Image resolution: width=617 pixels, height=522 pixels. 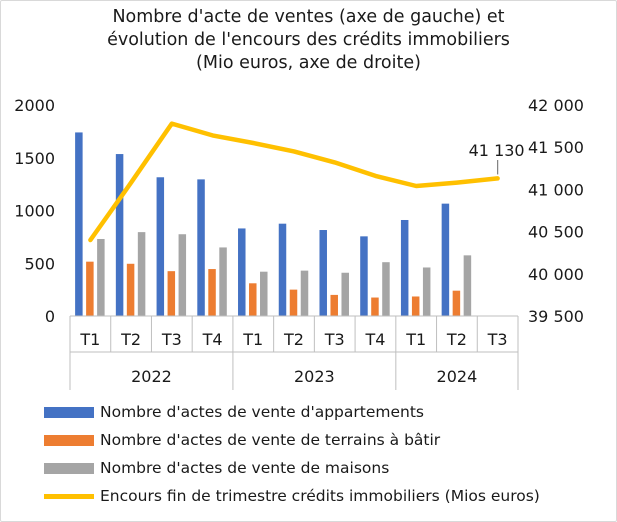 What do you see at coordinates (34, 211) in the screenshot?
I see `y-left-tick-label: 1000` at bounding box center [34, 211].